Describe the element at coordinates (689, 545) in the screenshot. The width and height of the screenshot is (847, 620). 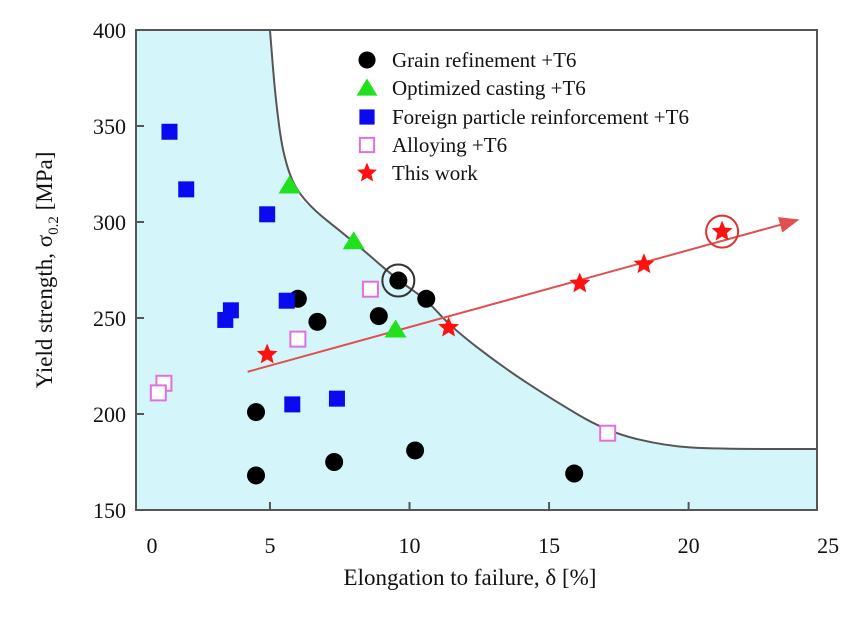
I see `x-tick-label: 20` at that location.